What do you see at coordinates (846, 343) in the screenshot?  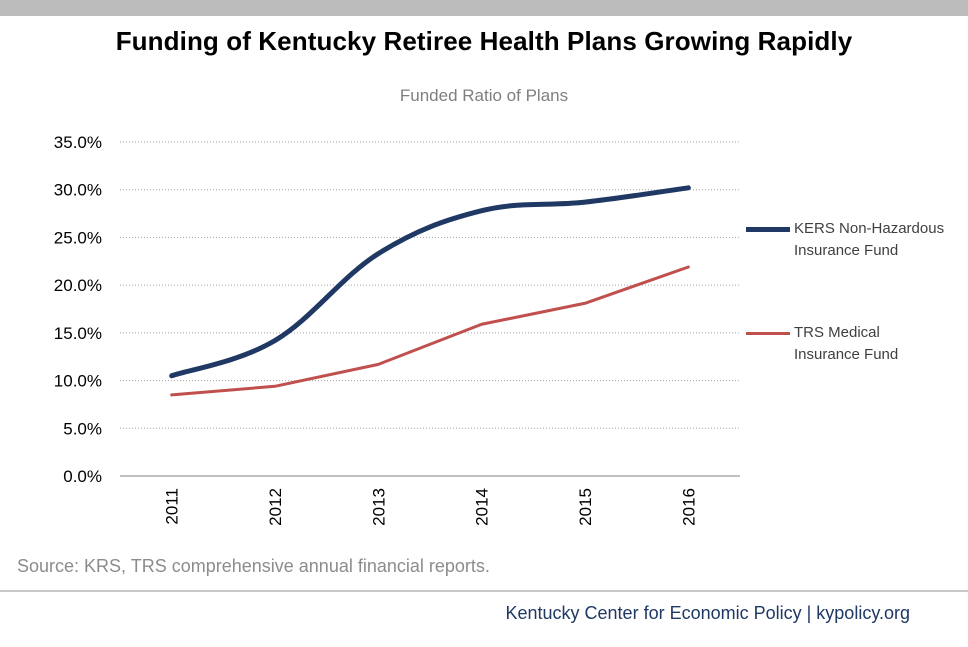 I see `legend-label-trs: TRS Medical Insurance Fund` at bounding box center [846, 343].